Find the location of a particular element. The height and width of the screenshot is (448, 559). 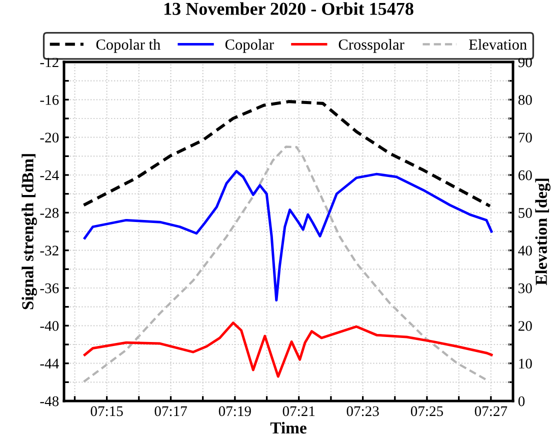

y-tick-label: -44 is located at coordinates (49, 363).